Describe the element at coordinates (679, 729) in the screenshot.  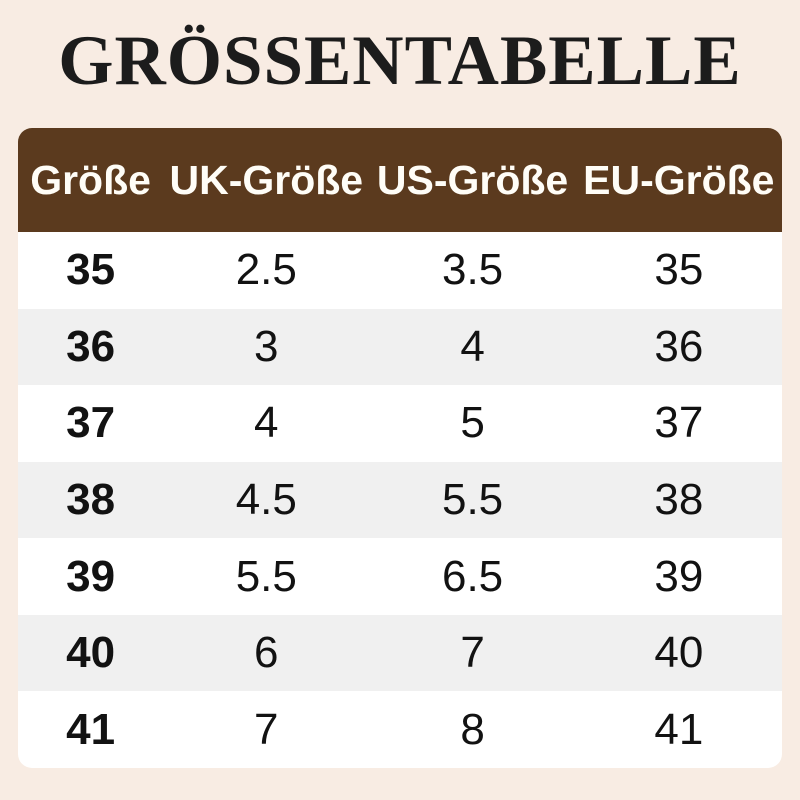
I see `cell-eu: 41` at that location.